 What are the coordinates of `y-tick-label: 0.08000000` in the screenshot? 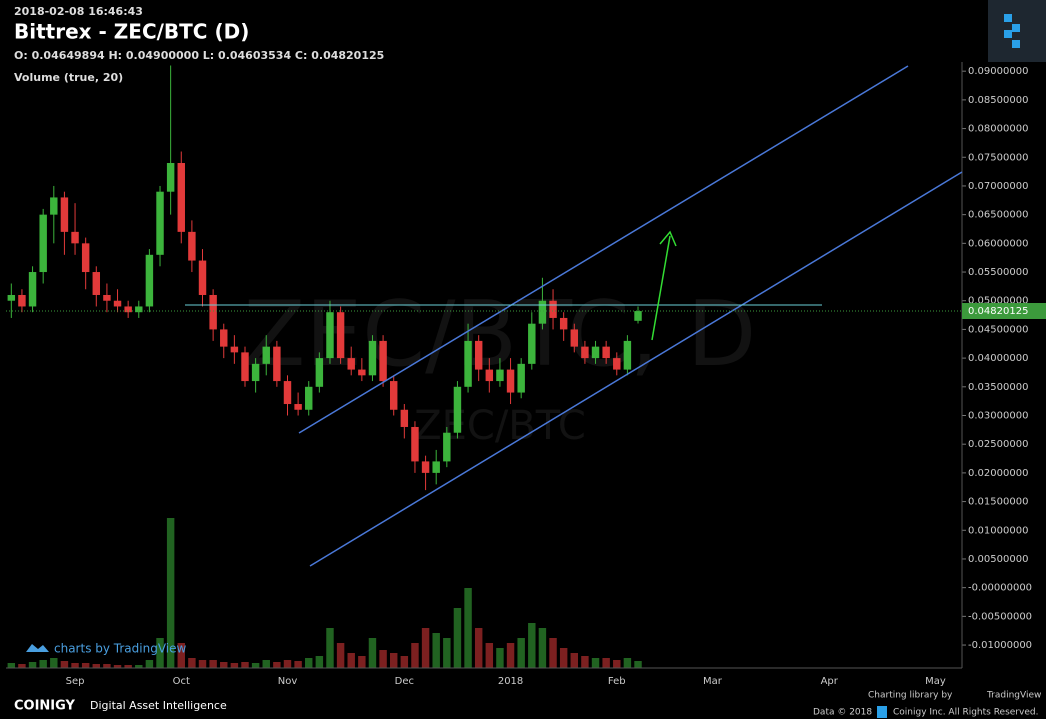 It's located at (998, 129).